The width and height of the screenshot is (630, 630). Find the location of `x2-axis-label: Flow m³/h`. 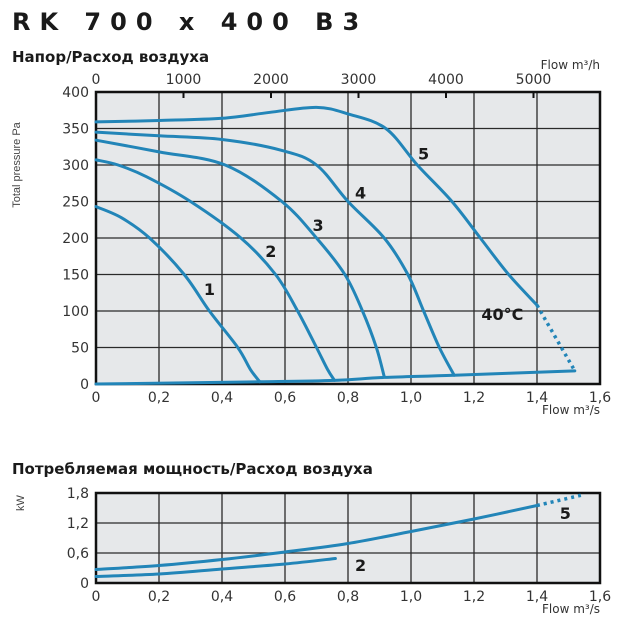

x2-axis-label: Flow m³/h is located at coordinates (570, 65).